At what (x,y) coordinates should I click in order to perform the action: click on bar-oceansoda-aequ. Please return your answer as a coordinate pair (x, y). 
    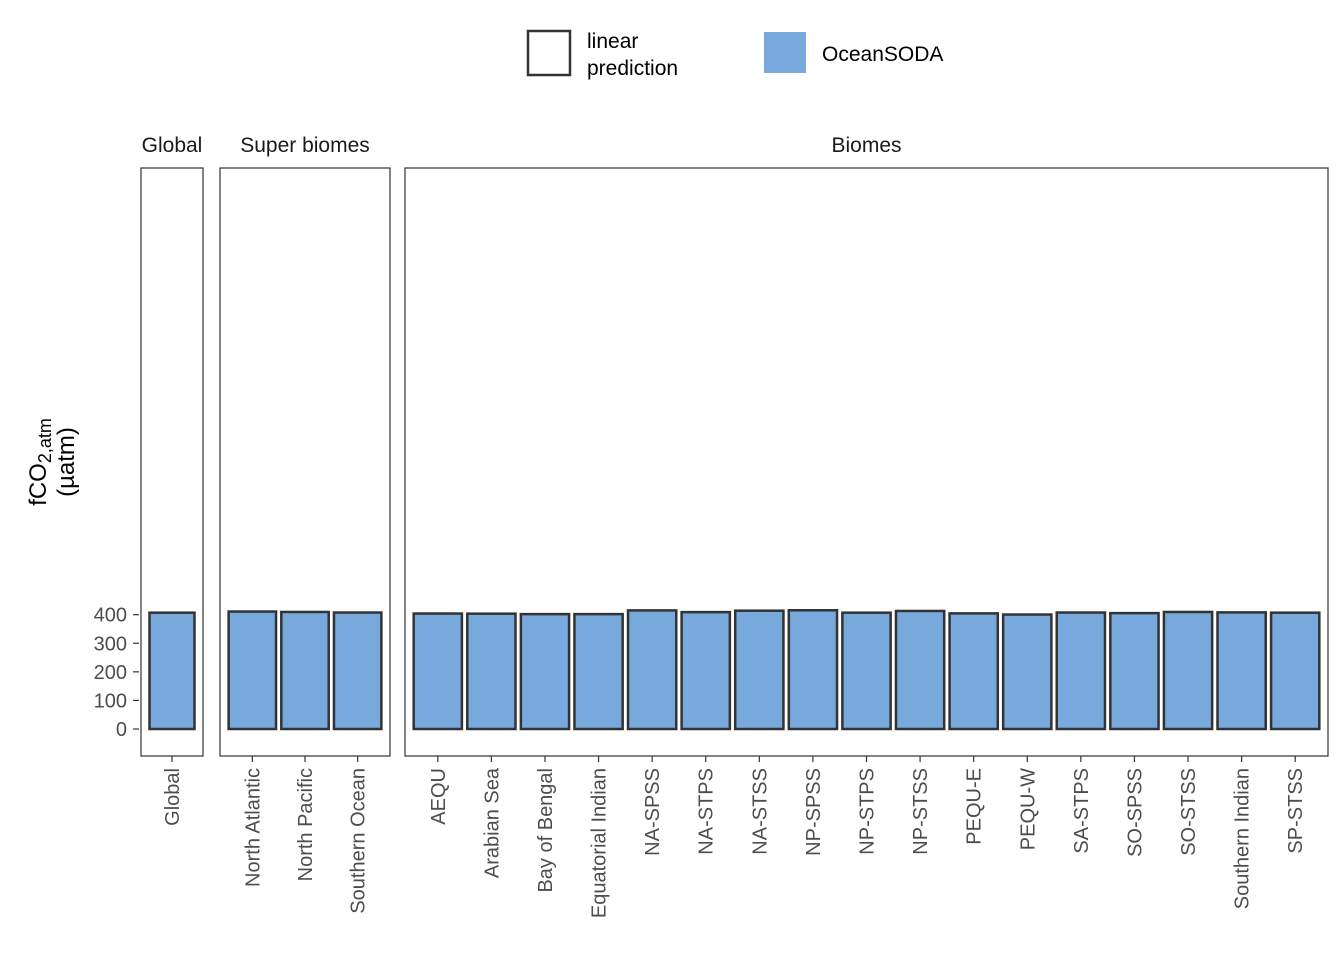
    Looking at the image, I should click on (437, 671).